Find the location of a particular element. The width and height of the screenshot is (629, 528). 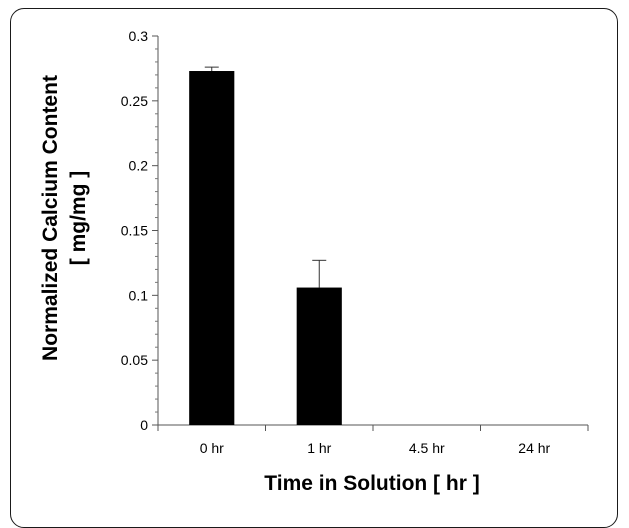

x-axis-label: Time in Solution [ hr ] is located at coordinates (372, 483).